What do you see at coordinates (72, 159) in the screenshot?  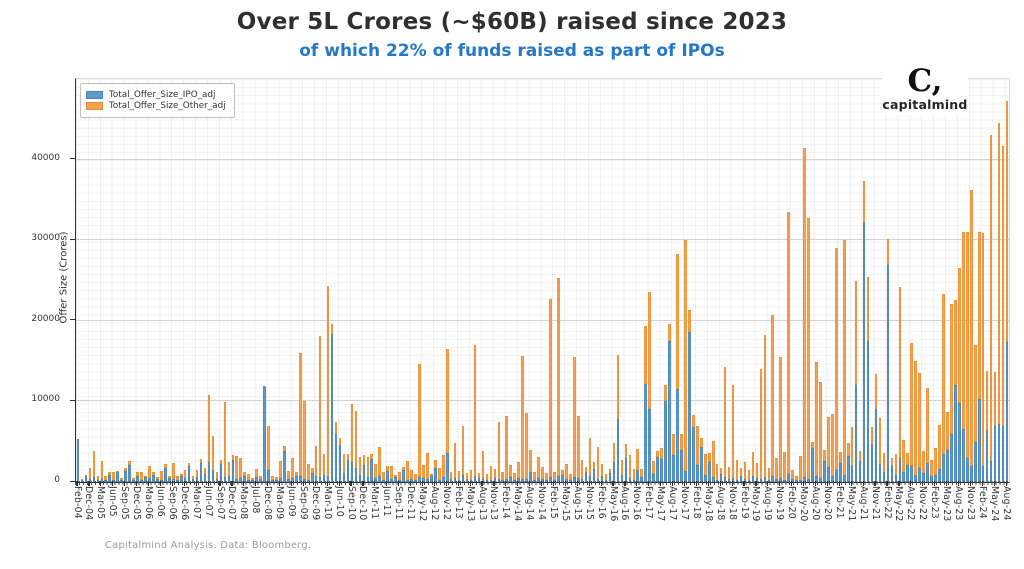 I see `y-tick-mark` at bounding box center [72, 159].